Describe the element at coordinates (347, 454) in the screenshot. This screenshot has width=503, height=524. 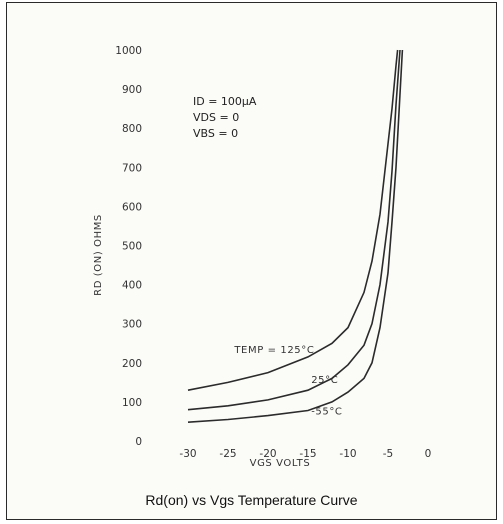
I see `x-tick-label: -10` at that location.